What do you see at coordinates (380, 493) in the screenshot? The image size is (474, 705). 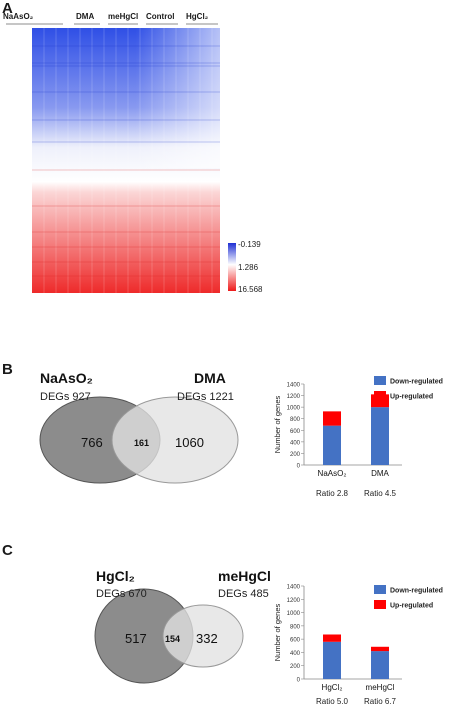 I see `ratio-label: Ratio 4.5` at bounding box center [380, 493].